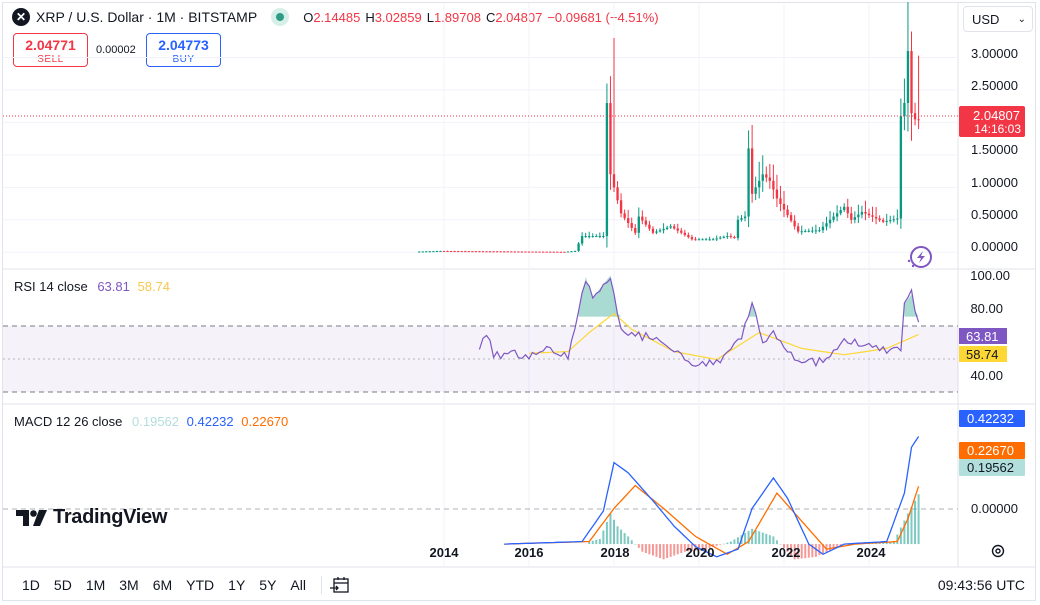 Image resolution: width=1040 pixels, height=605 pixels. Describe the element at coordinates (998, 551) in the screenshot. I see `settings-gear-icon` at that location.